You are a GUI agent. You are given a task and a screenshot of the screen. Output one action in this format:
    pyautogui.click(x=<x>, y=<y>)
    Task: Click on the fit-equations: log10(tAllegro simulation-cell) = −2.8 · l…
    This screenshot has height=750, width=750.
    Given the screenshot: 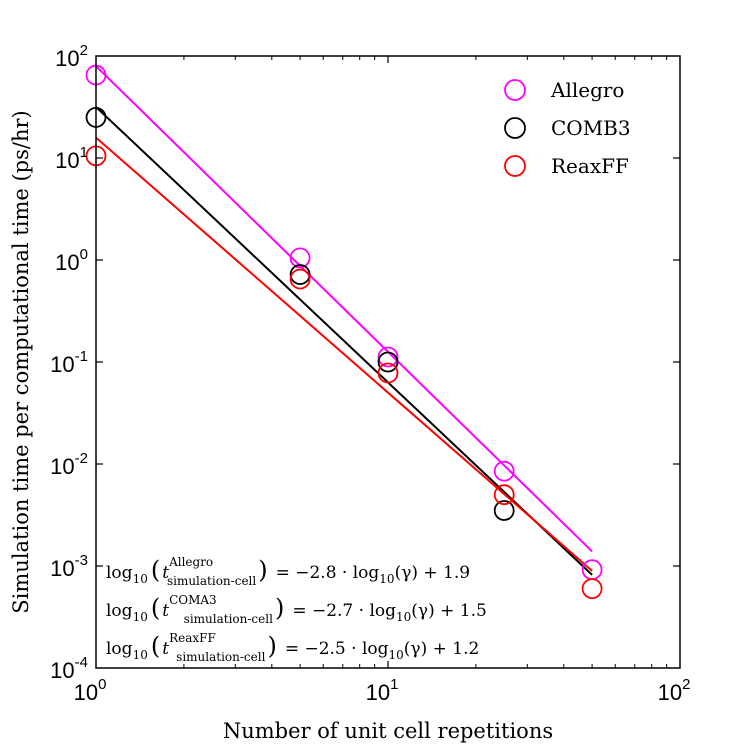 What is the action you would take?
    pyautogui.click(x=296, y=609)
    